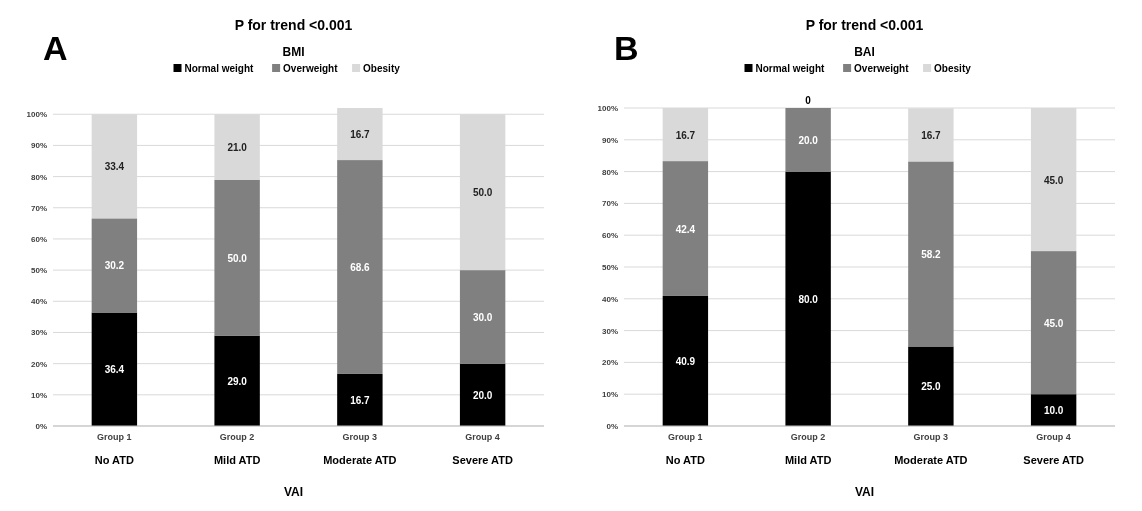 Image resolution: width=1142 pixels, height=511 pixels. Describe the element at coordinates (237, 147) in the screenshot. I see `data-label: 21.0` at that location.